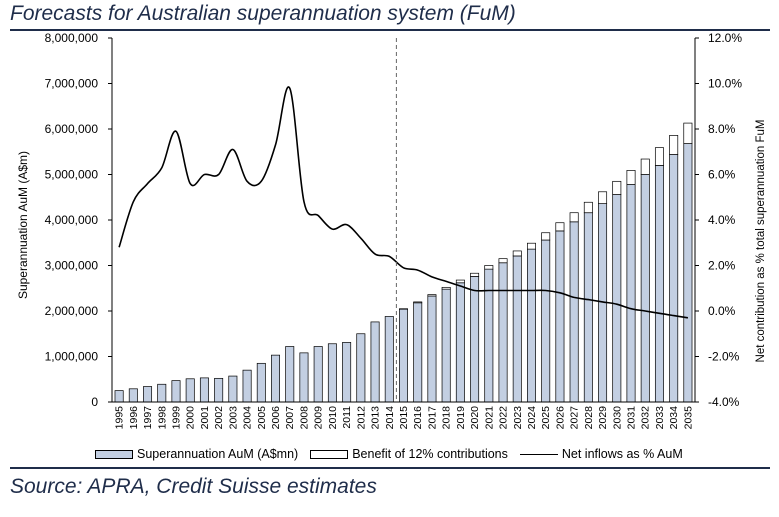 The image size is (779, 517). What do you see at coordinates (546, 216) in the screenshot?
I see `benefit-group` at bounding box center [546, 216].